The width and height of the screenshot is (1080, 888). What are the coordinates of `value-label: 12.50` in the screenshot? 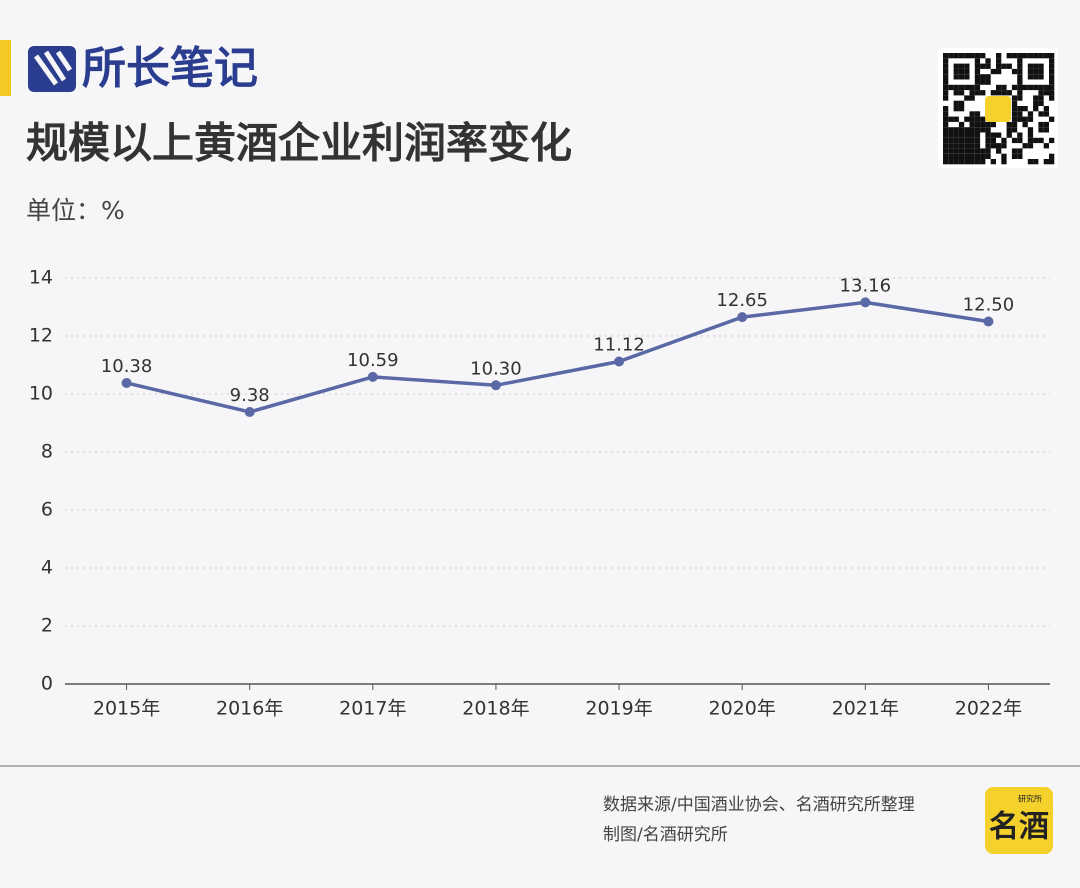 It's located at (989, 305).